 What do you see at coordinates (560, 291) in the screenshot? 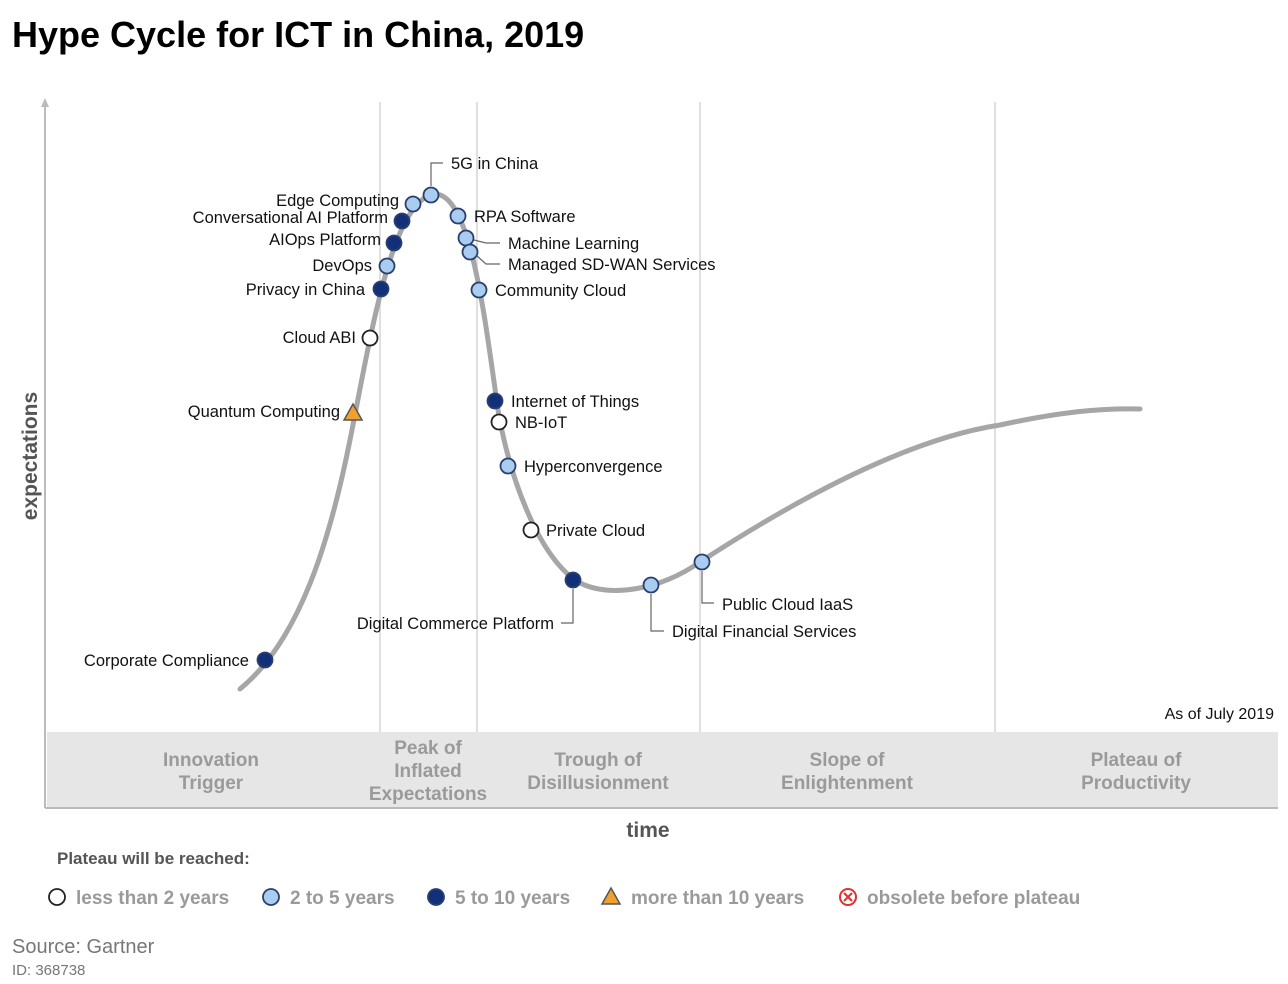
I see `technology-label: Community Cloud` at bounding box center [560, 291].